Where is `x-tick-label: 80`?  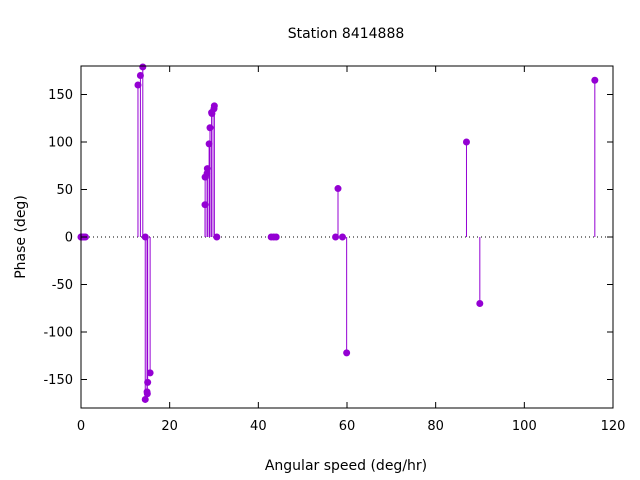
x-tick-label: 80 is located at coordinates (435, 426).